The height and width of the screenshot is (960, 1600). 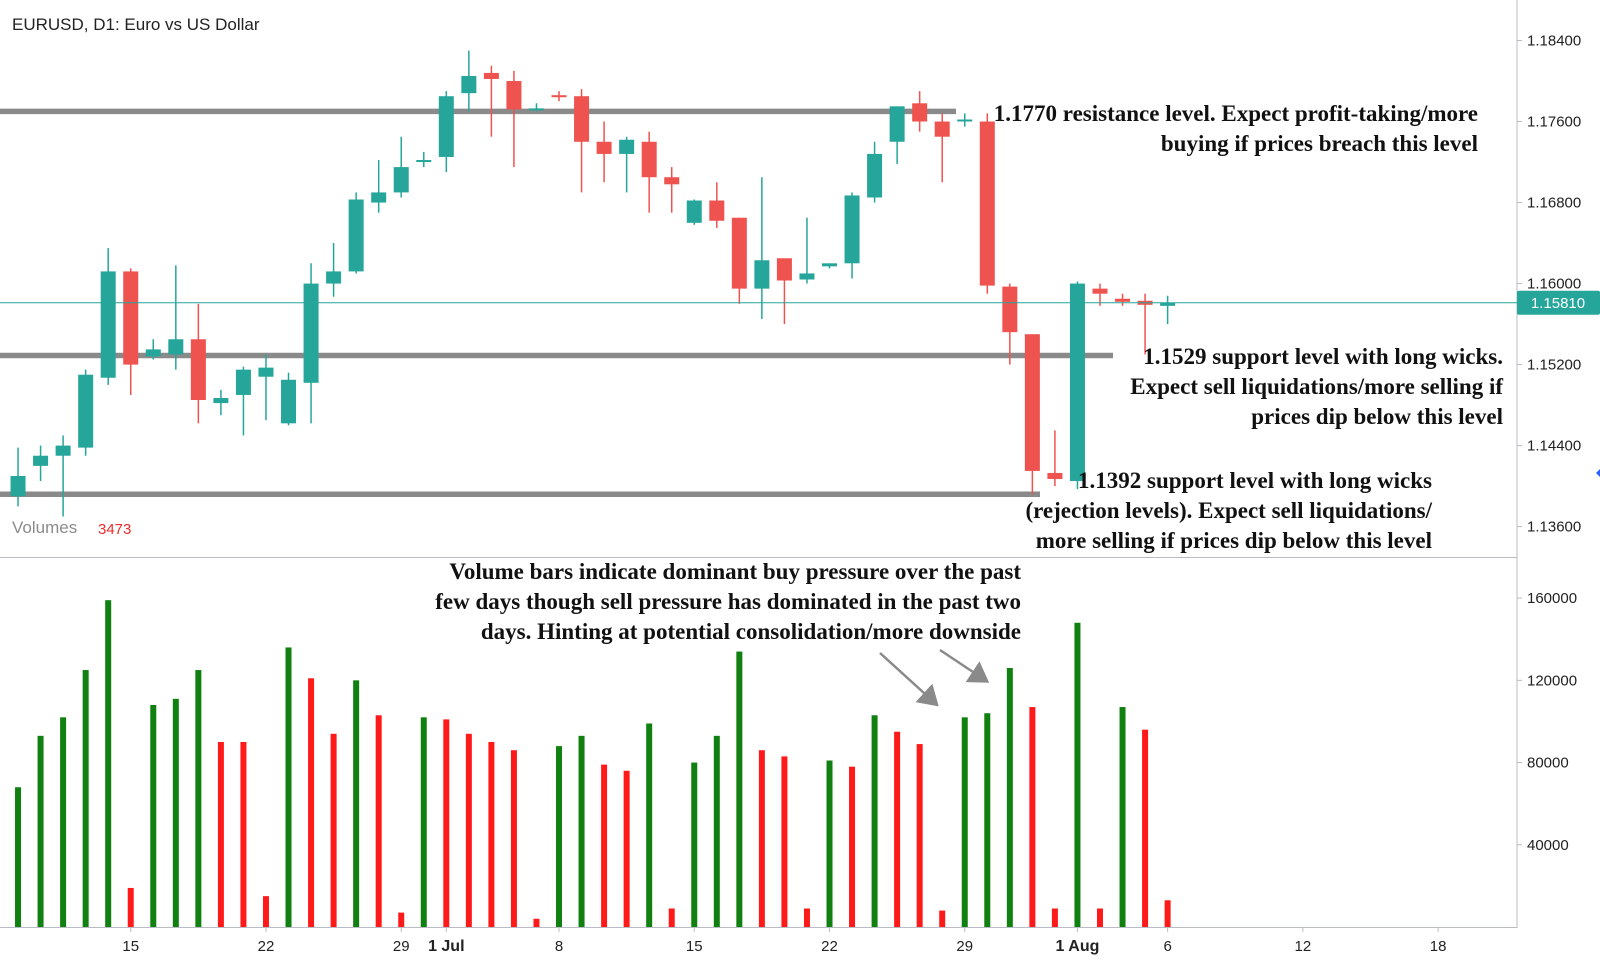 I want to click on volume-axis: 160000 120000 80000 40000, so click(x=1547, y=722).